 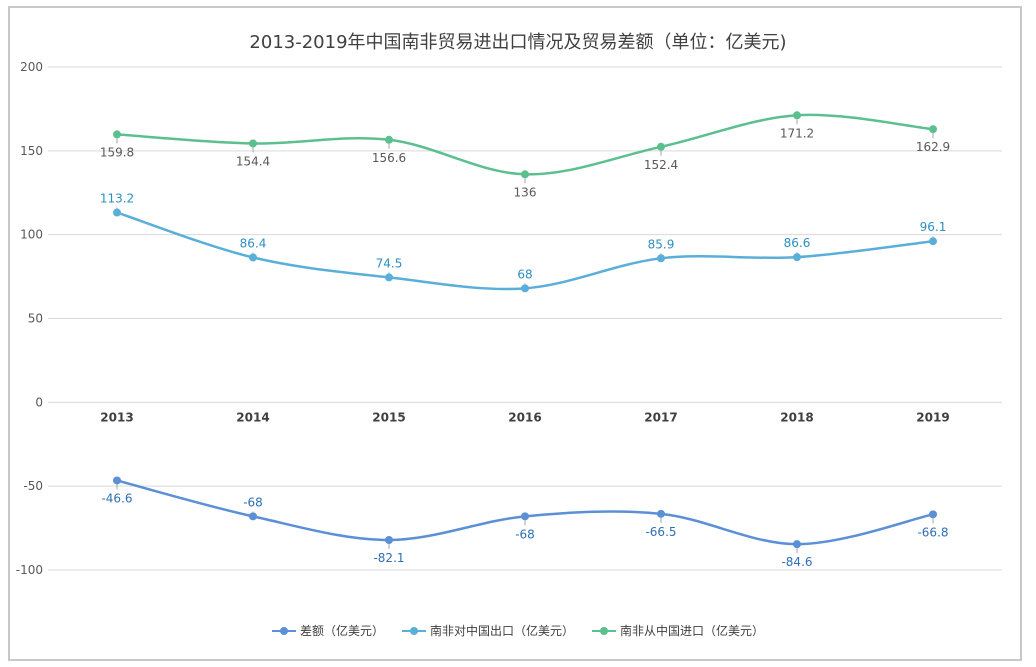 What do you see at coordinates (932, 532) in the screenshot?
I see `data-label-balance: -66.8` at bounding box center [932, 532].